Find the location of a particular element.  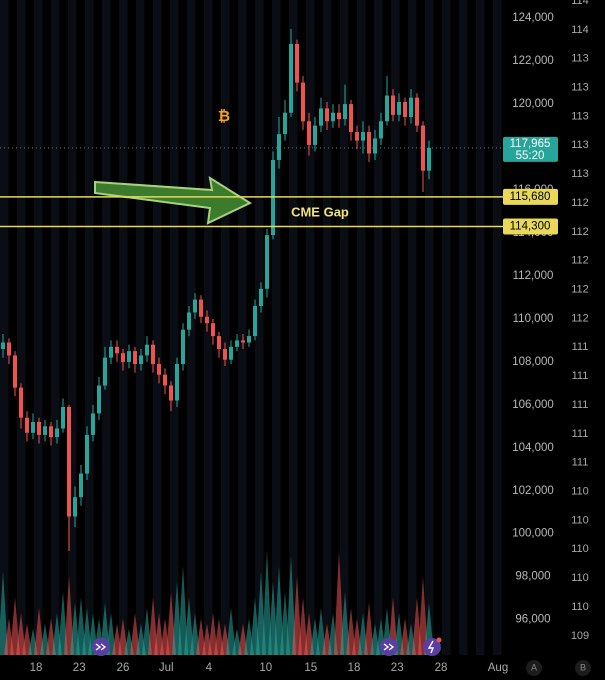

y-tick-label: 100,000 is located at coordinates (533, 534).